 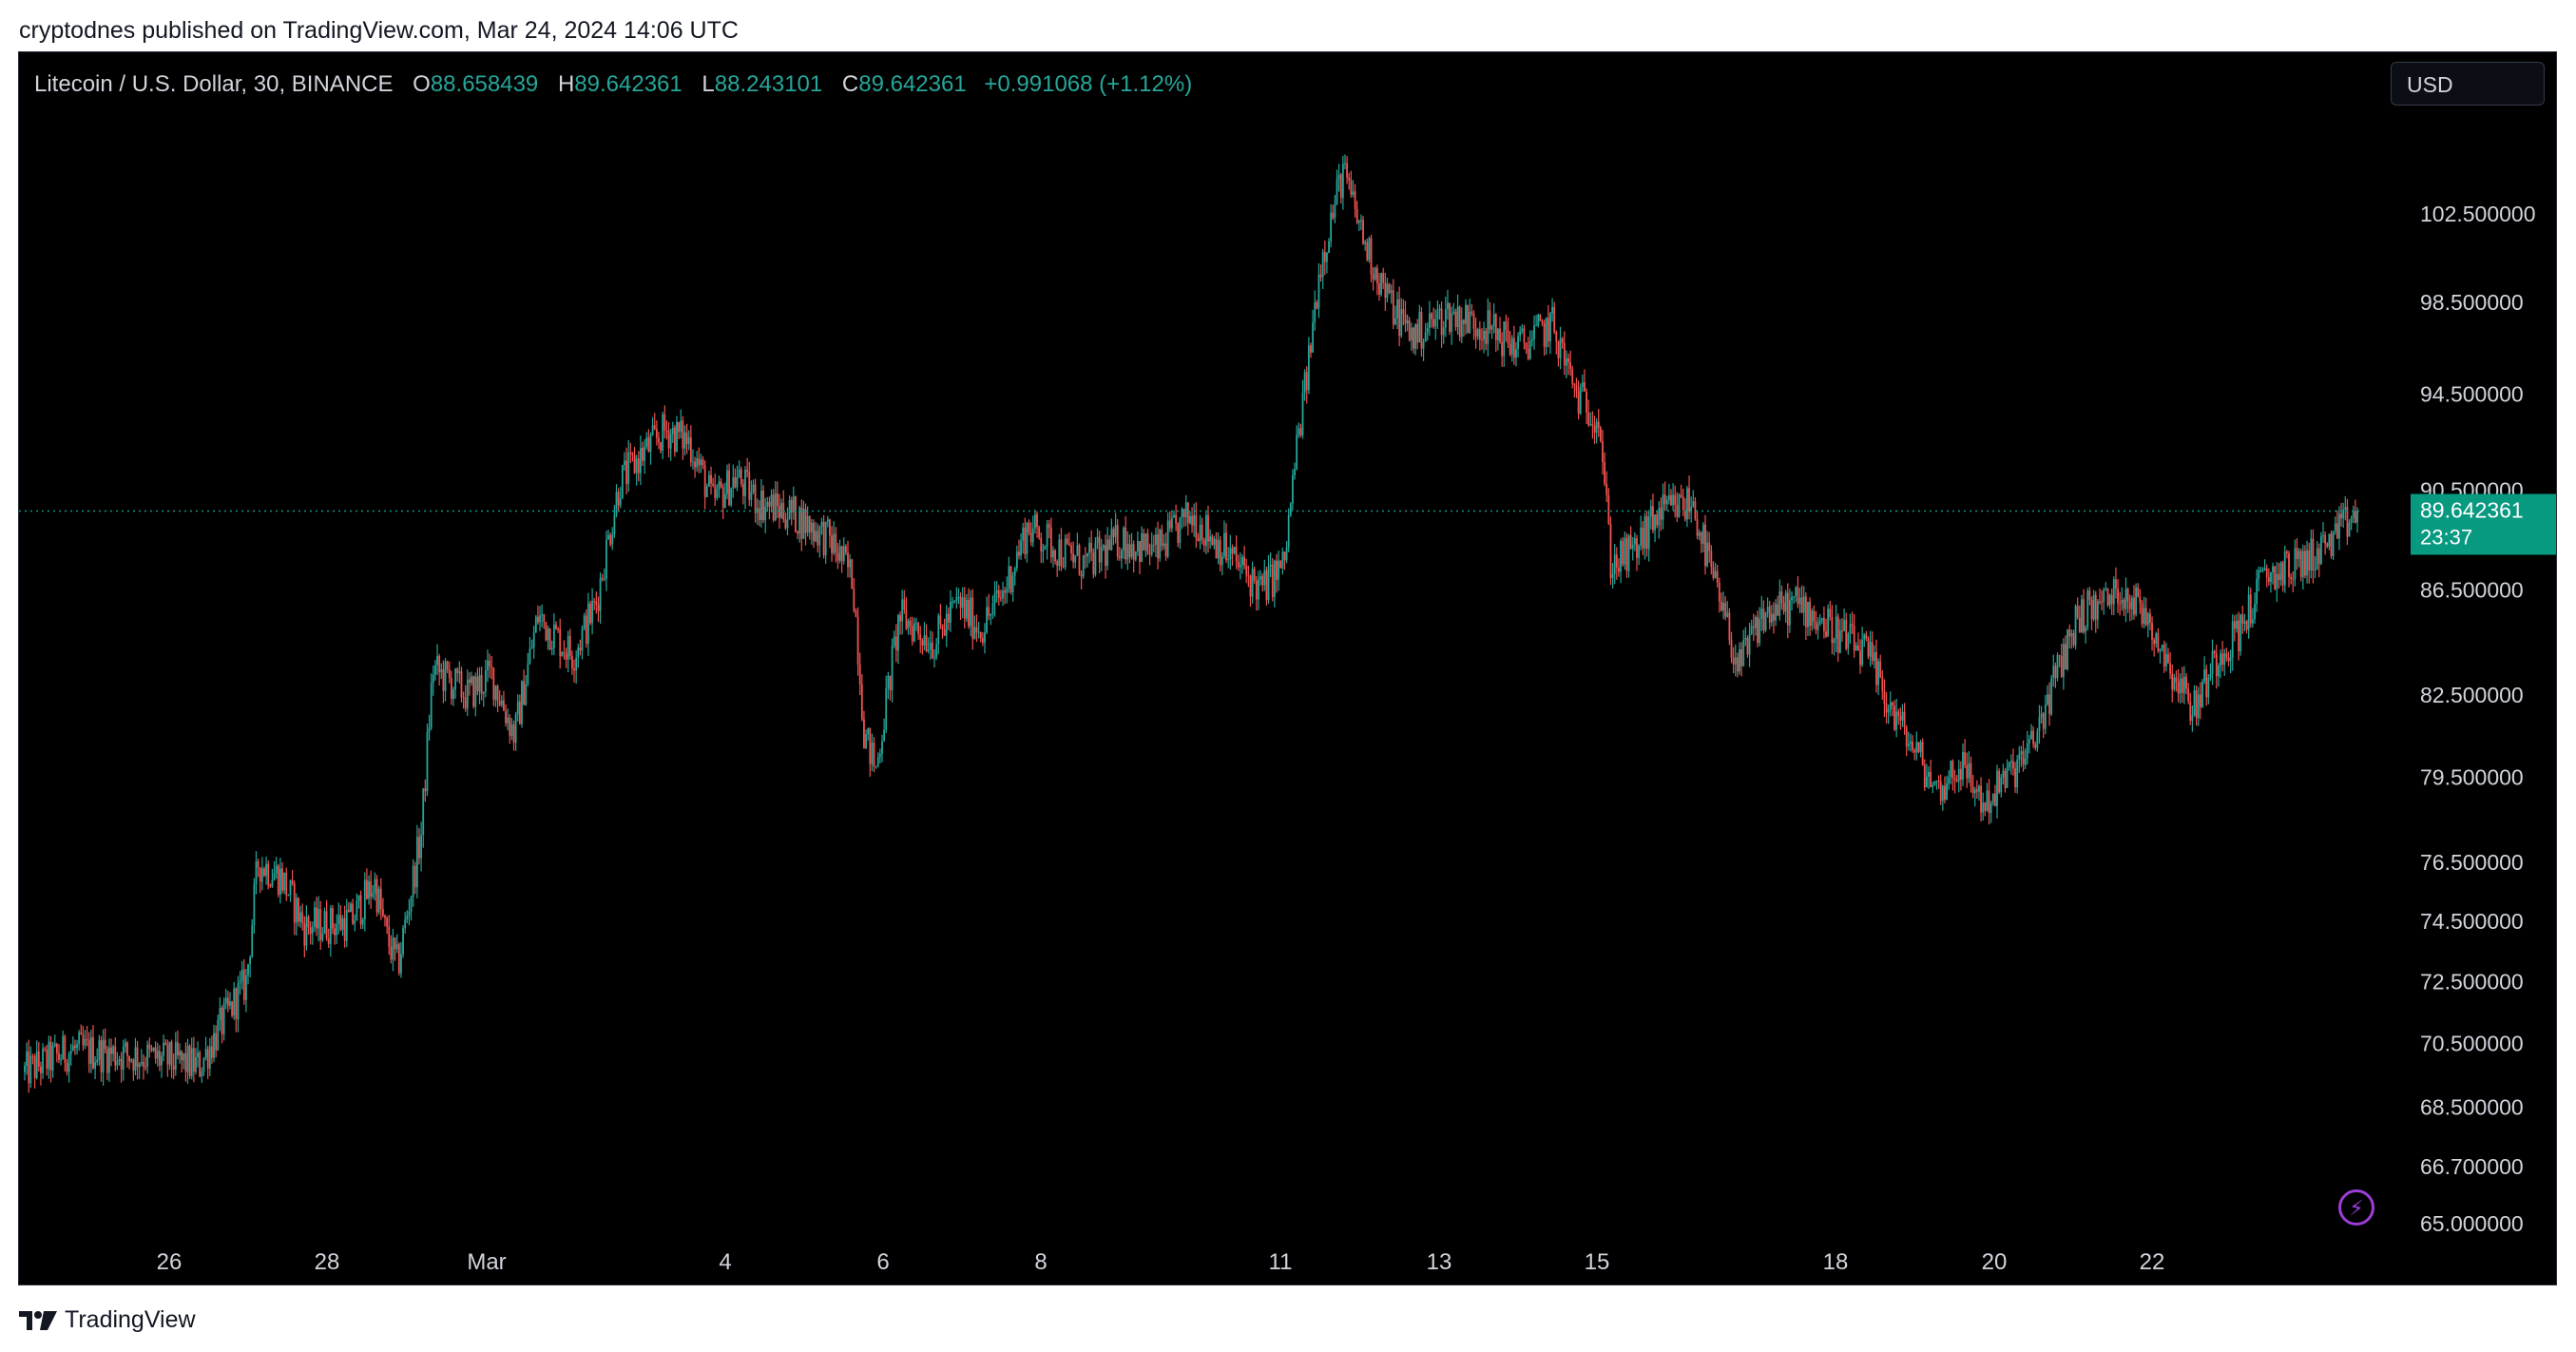 I want to click on x-tick-label: Mar, so click(x=486, y=1262).